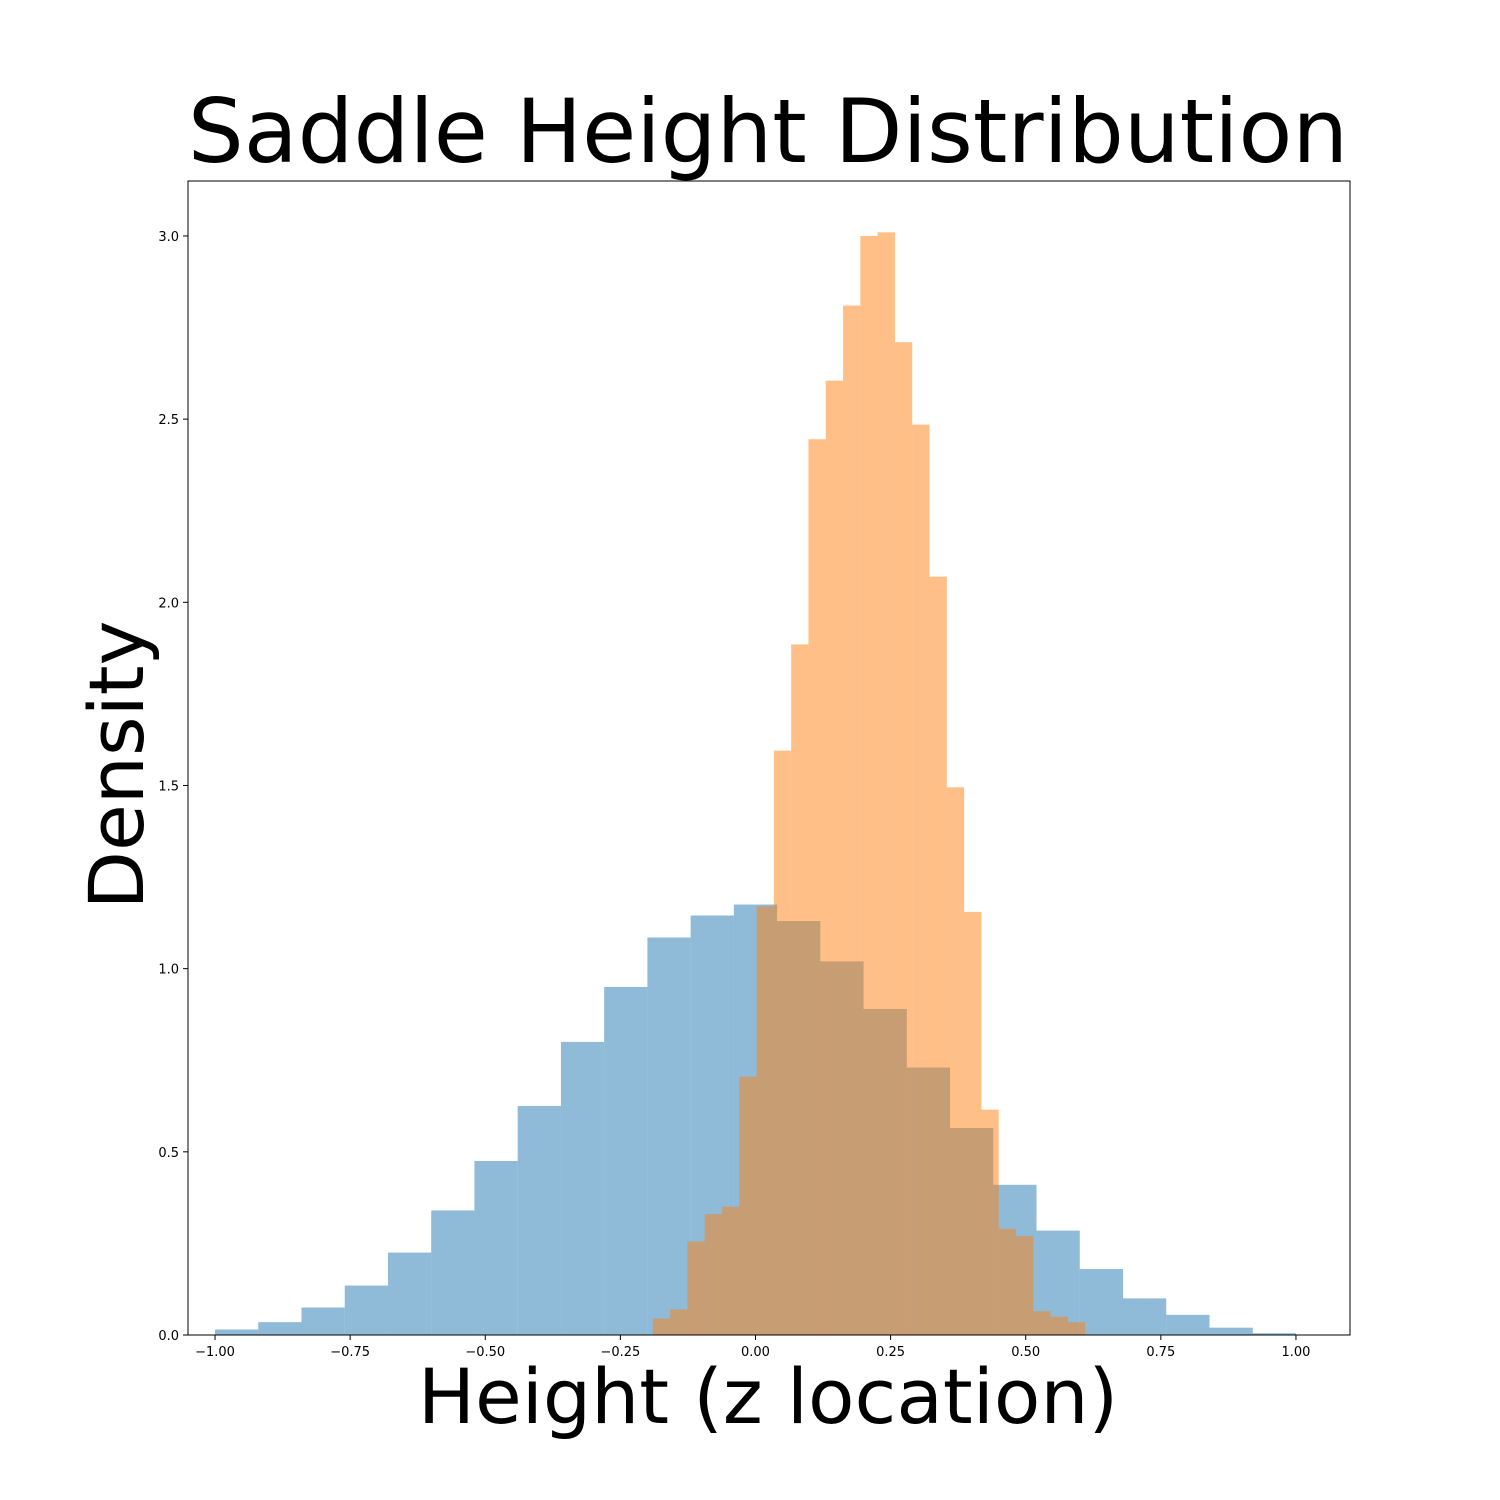  Describe the element at coordinates (1025, 1352) in the screenshot. I see `x-tick-label: 0.50` at that location.